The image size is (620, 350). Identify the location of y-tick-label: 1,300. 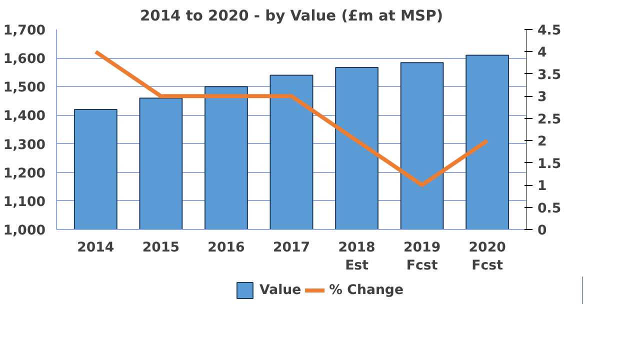
(24, 145).